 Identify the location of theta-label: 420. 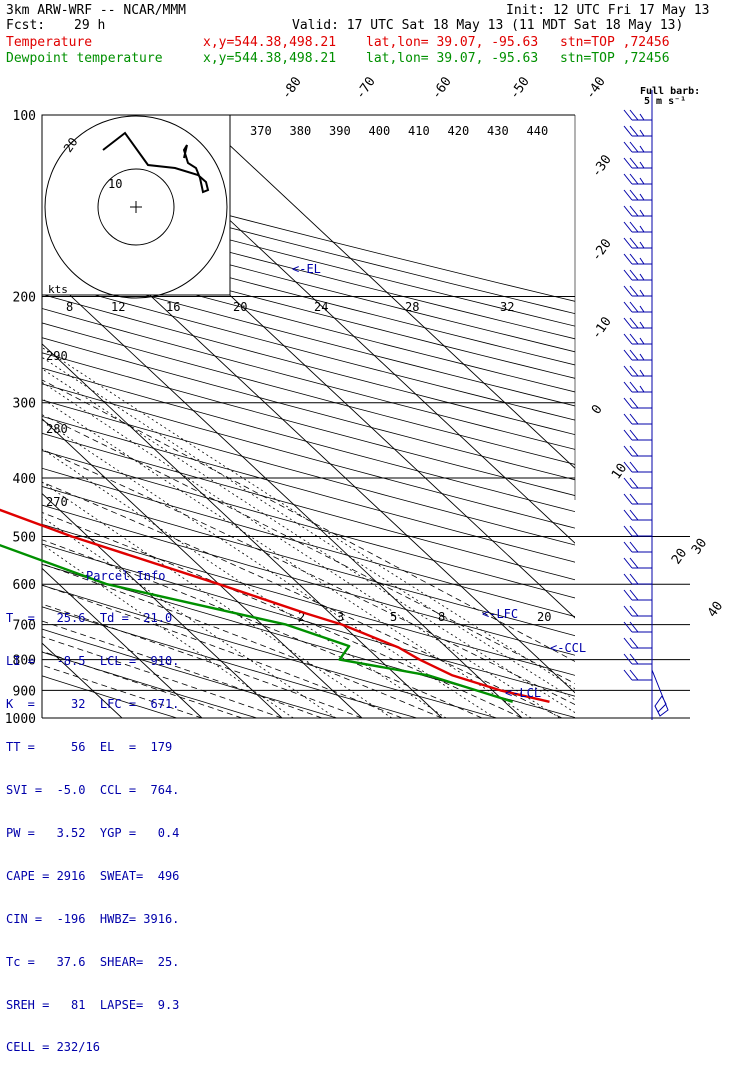
(459, 131).